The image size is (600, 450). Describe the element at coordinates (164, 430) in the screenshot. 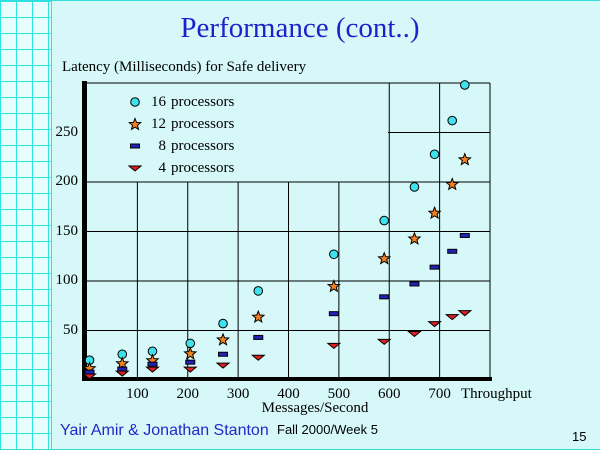

I see `footer-authors: Yair Amir & Jonathan Stanton` at that location.